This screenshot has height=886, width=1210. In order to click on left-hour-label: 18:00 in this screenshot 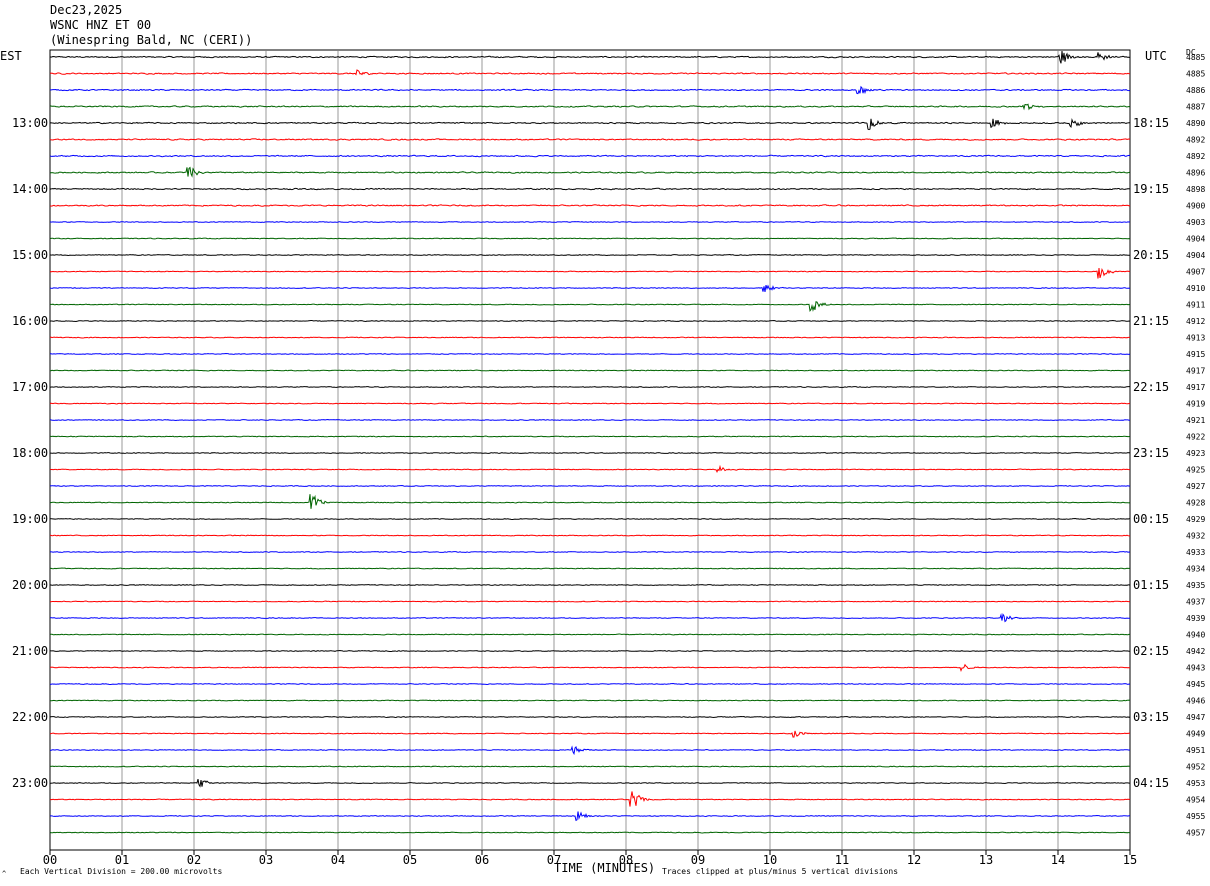, I will do `click(30, 453)`.